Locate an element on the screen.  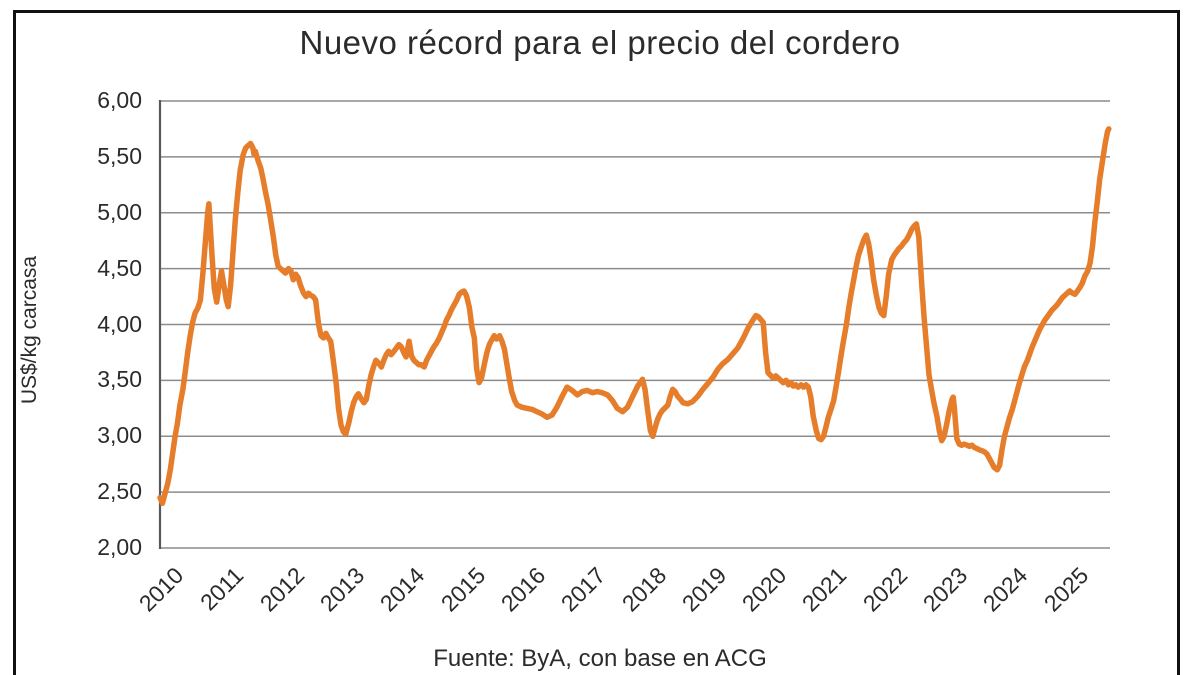
y-tick-label: 3,50 is located at coordinates (119, 379).